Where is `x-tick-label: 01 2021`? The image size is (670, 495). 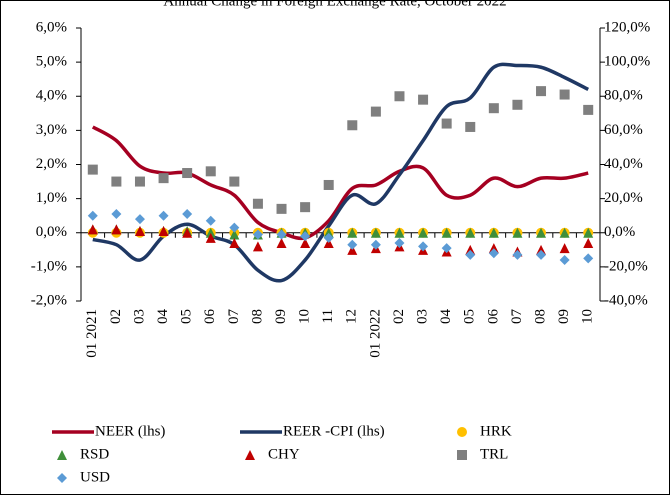
x-tick-label: 01 2021 is located at coordinates (92, 333).